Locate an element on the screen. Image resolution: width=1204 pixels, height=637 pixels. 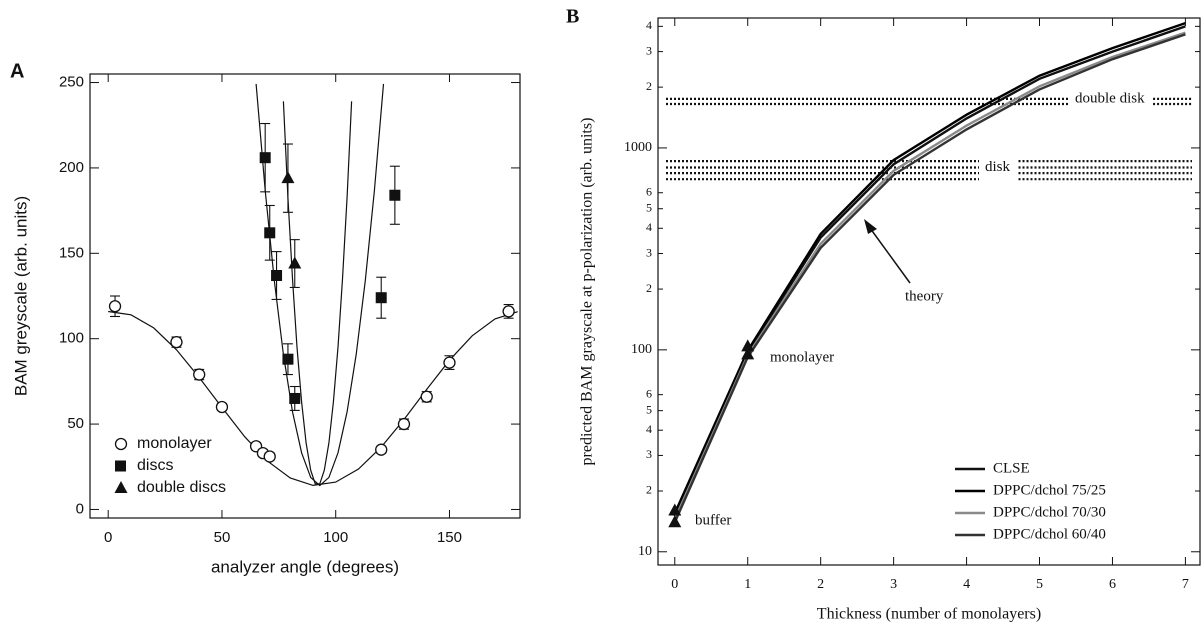
y-tick-label: 200 is located at coordinates (71, 167).